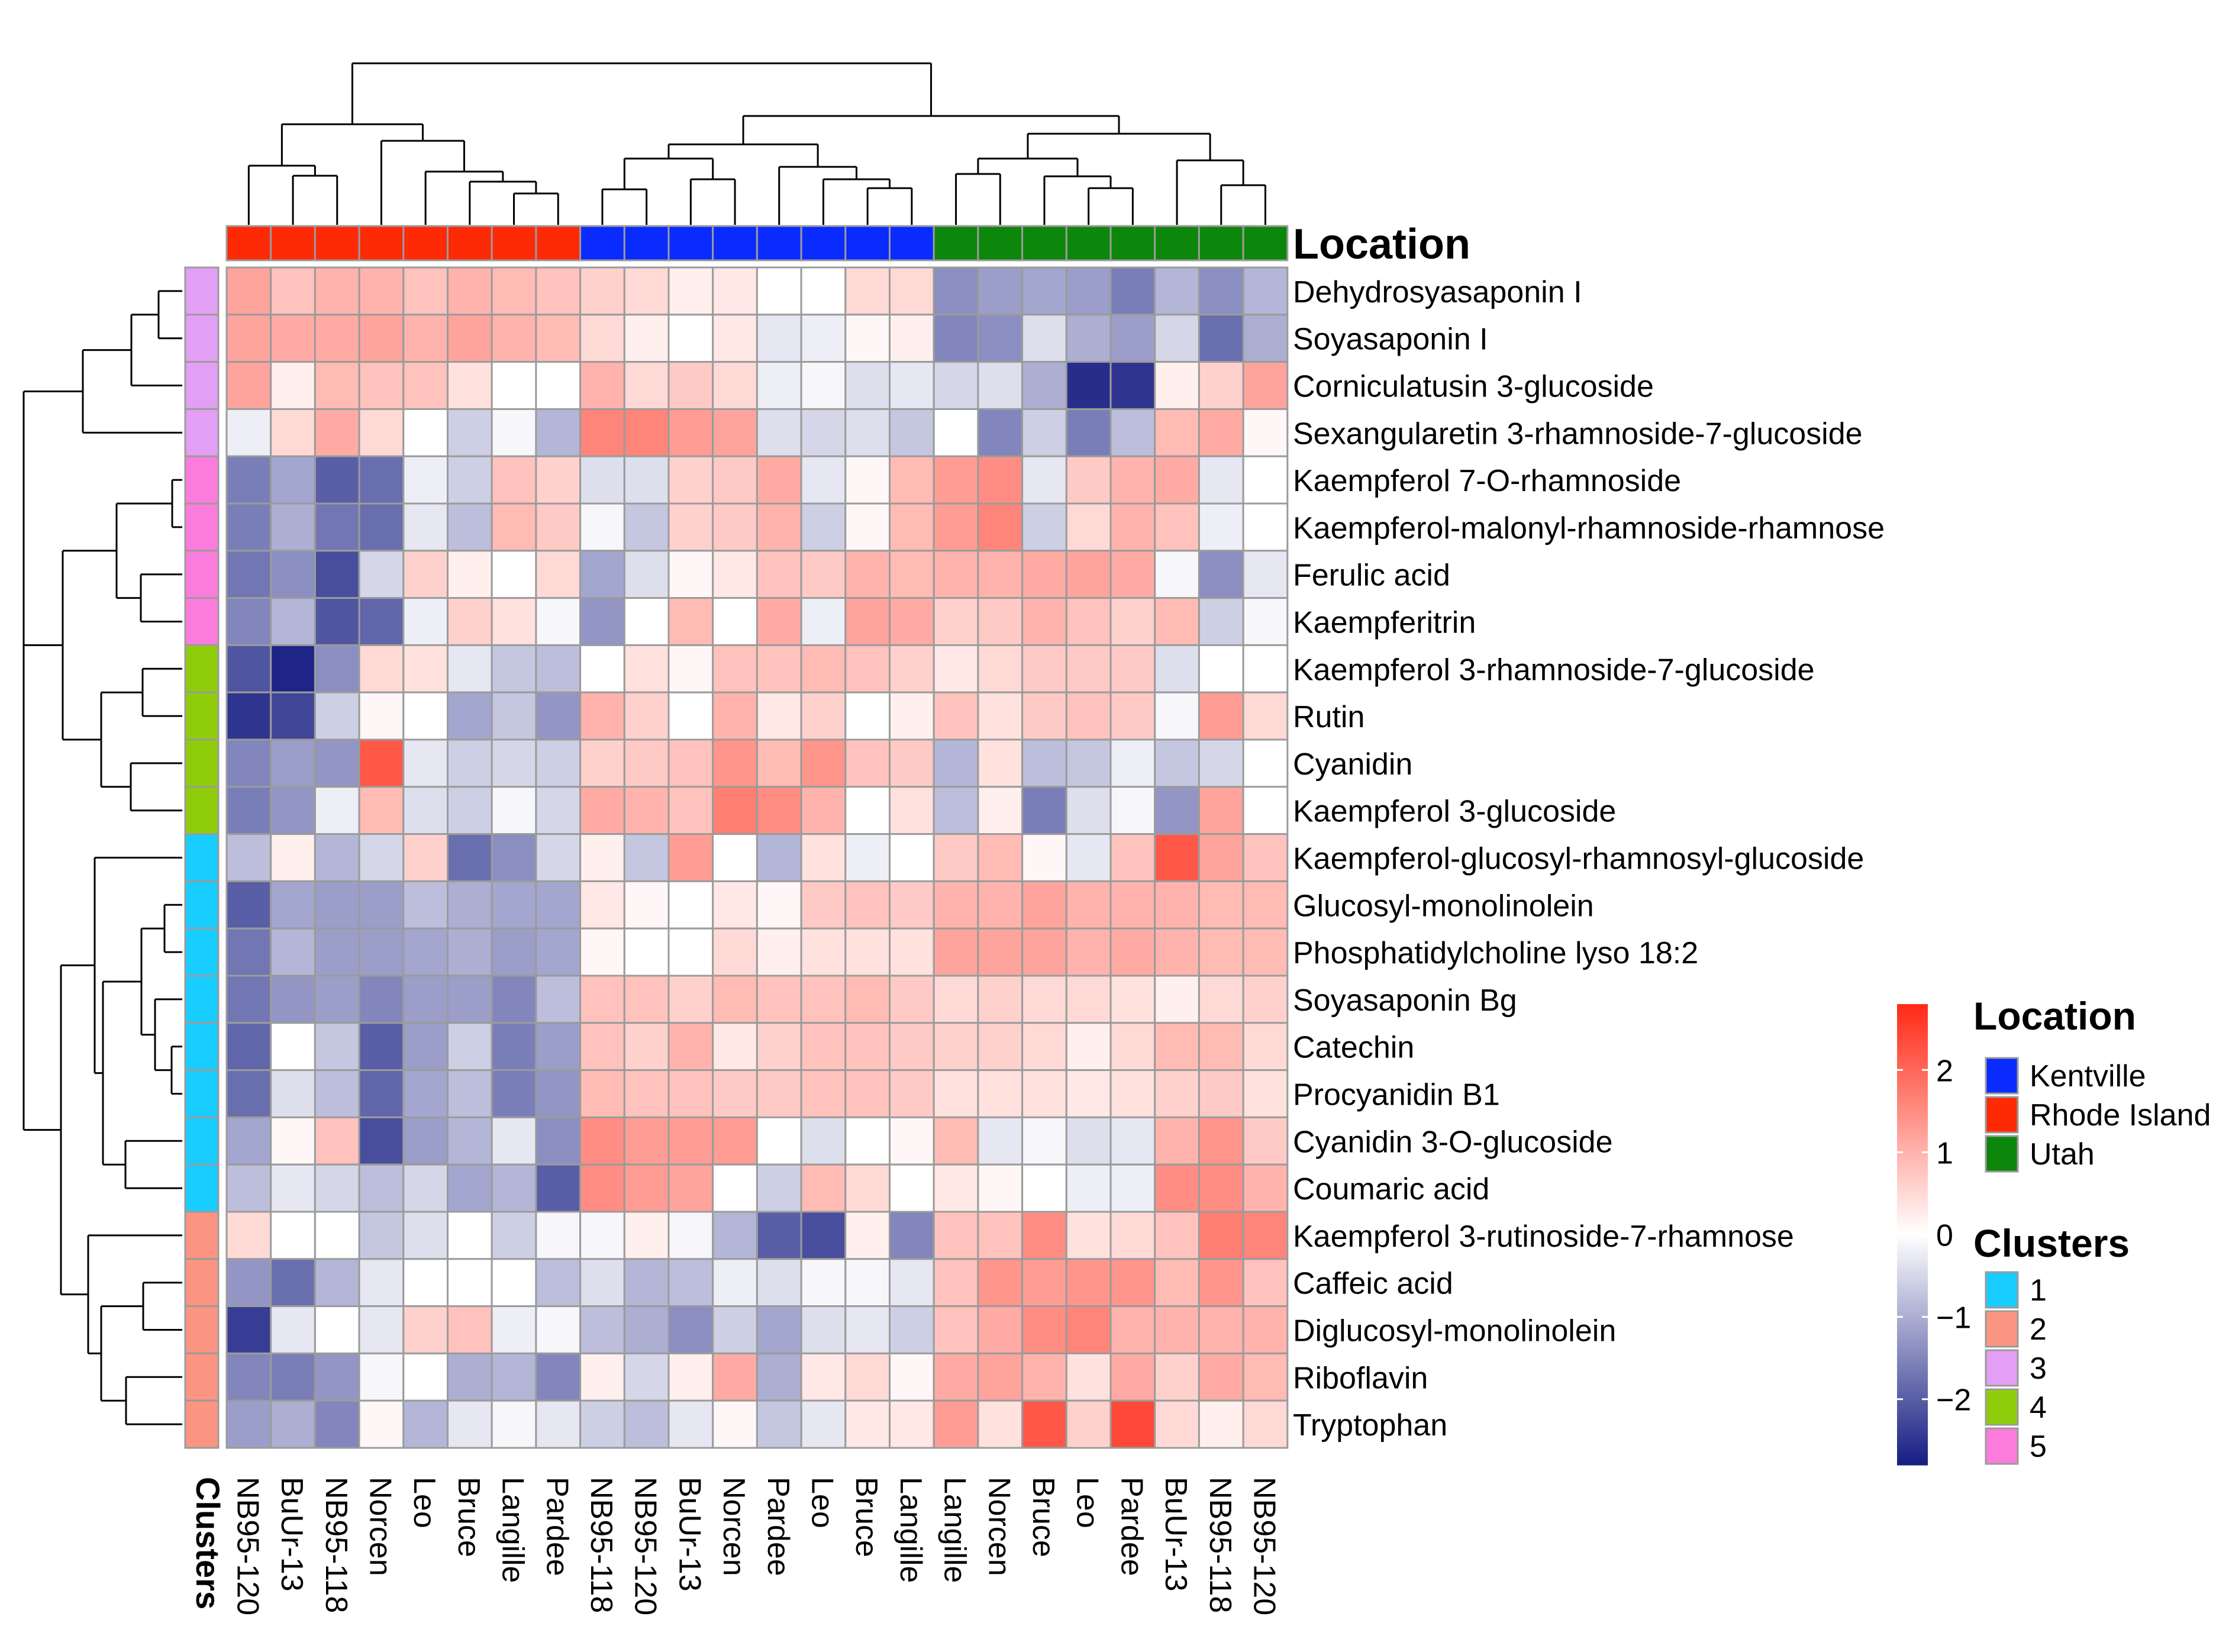  What do you see at coordinates (1381, 245) in the screenshot?
I see `location-annotation-label: Location` at bounding box center [1381, 245].